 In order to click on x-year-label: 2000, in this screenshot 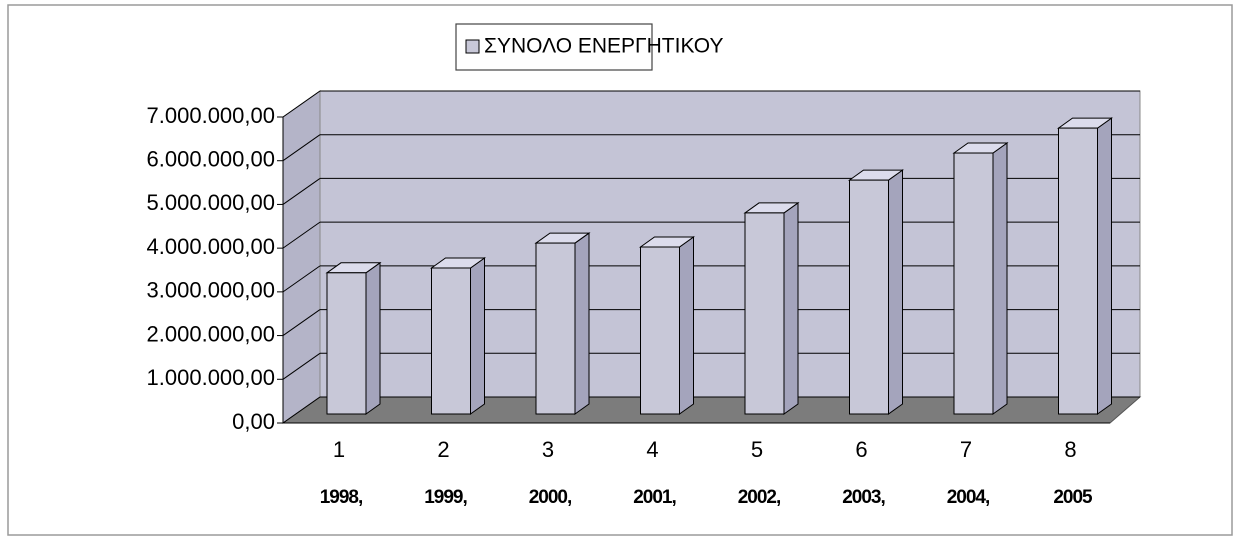, I will do `click(550, 497)`.